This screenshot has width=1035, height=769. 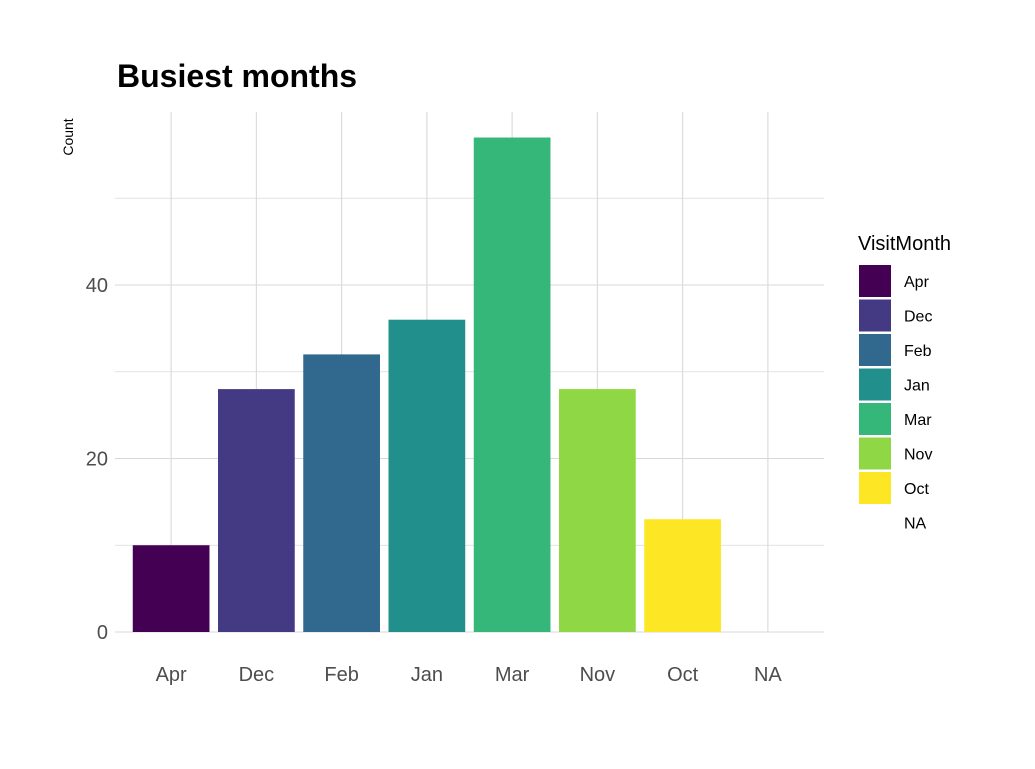 What do you see at coordinates (171, 675) in the screenshot?
I see `x-tick-label: Apr` at bounding box center [171, 675].